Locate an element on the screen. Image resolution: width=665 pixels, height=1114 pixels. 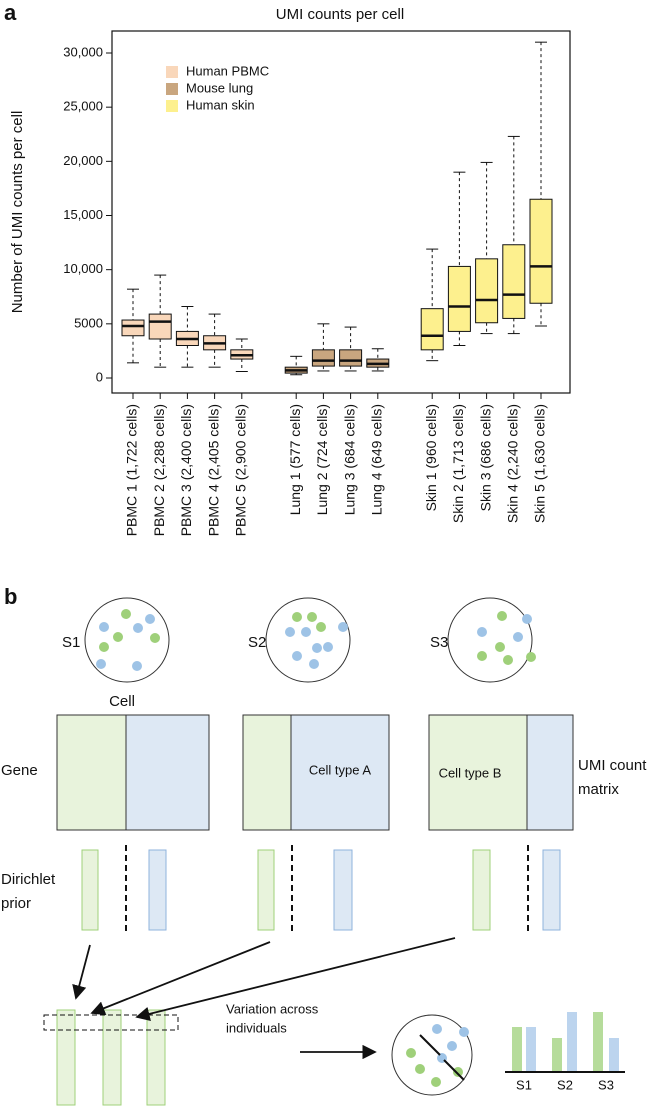
y-tick-label: 20,000 is located at coordinates (83, 160).